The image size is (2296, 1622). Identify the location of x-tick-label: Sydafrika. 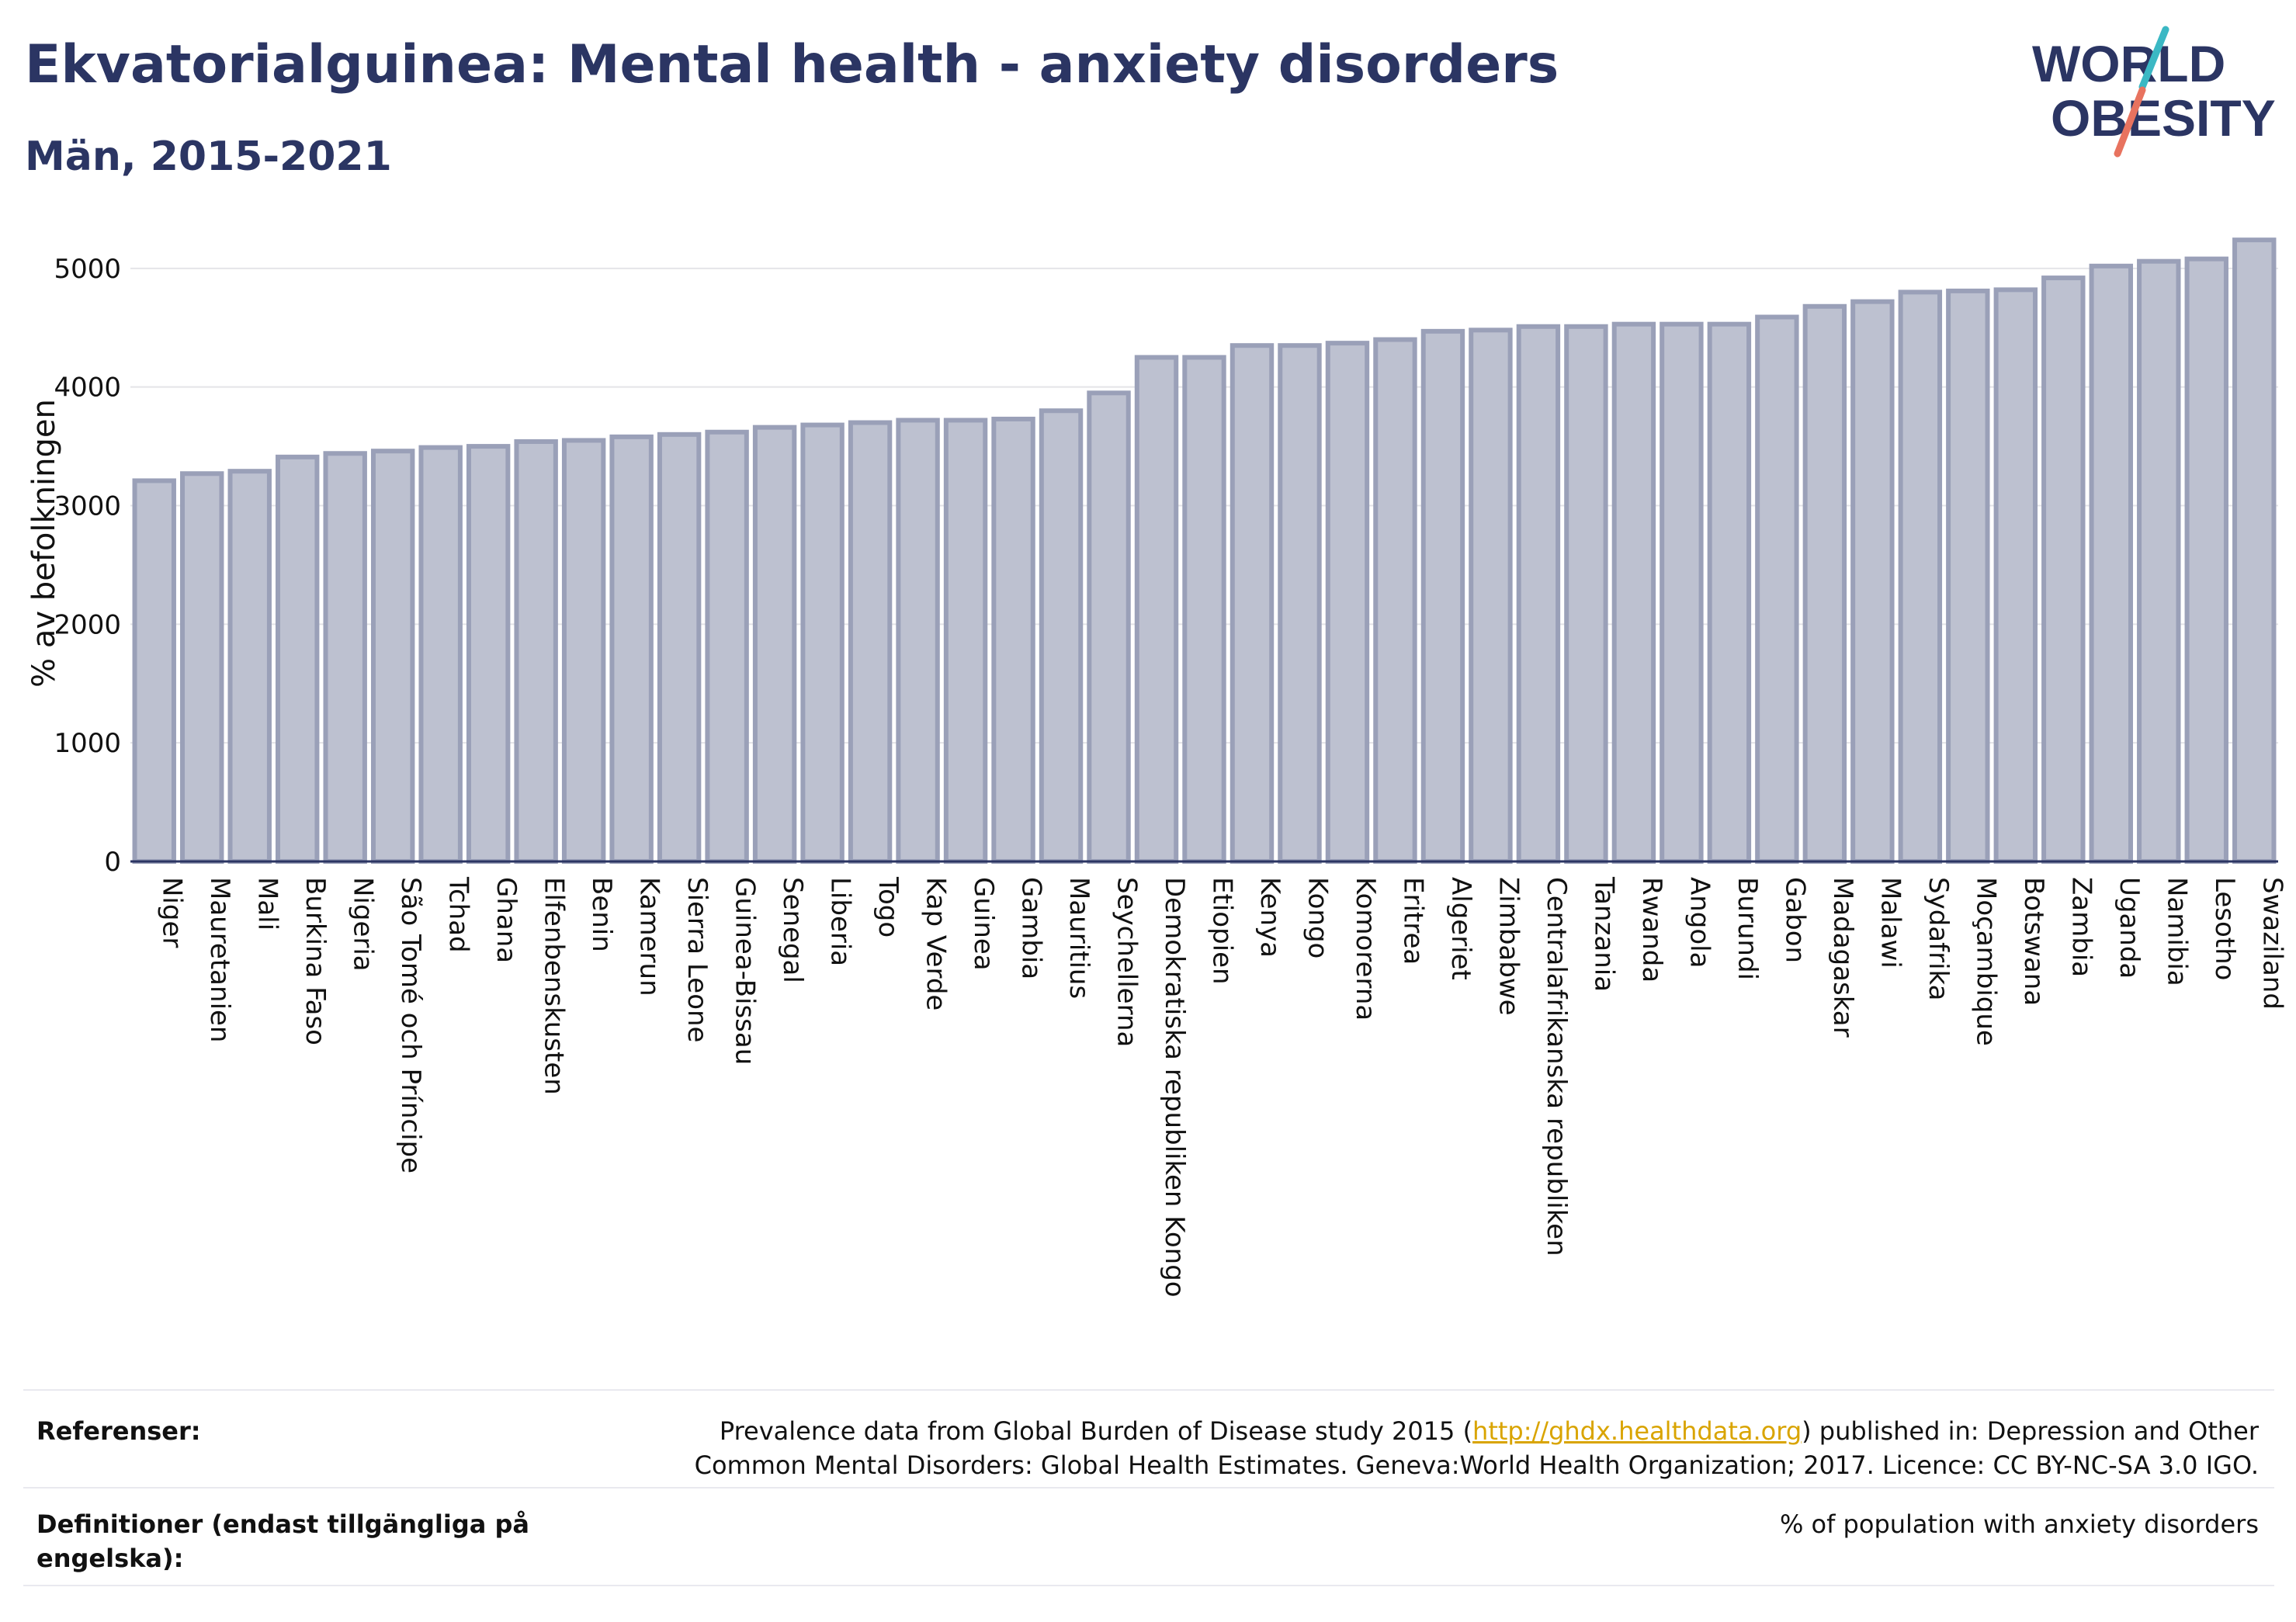
(1938, 938).